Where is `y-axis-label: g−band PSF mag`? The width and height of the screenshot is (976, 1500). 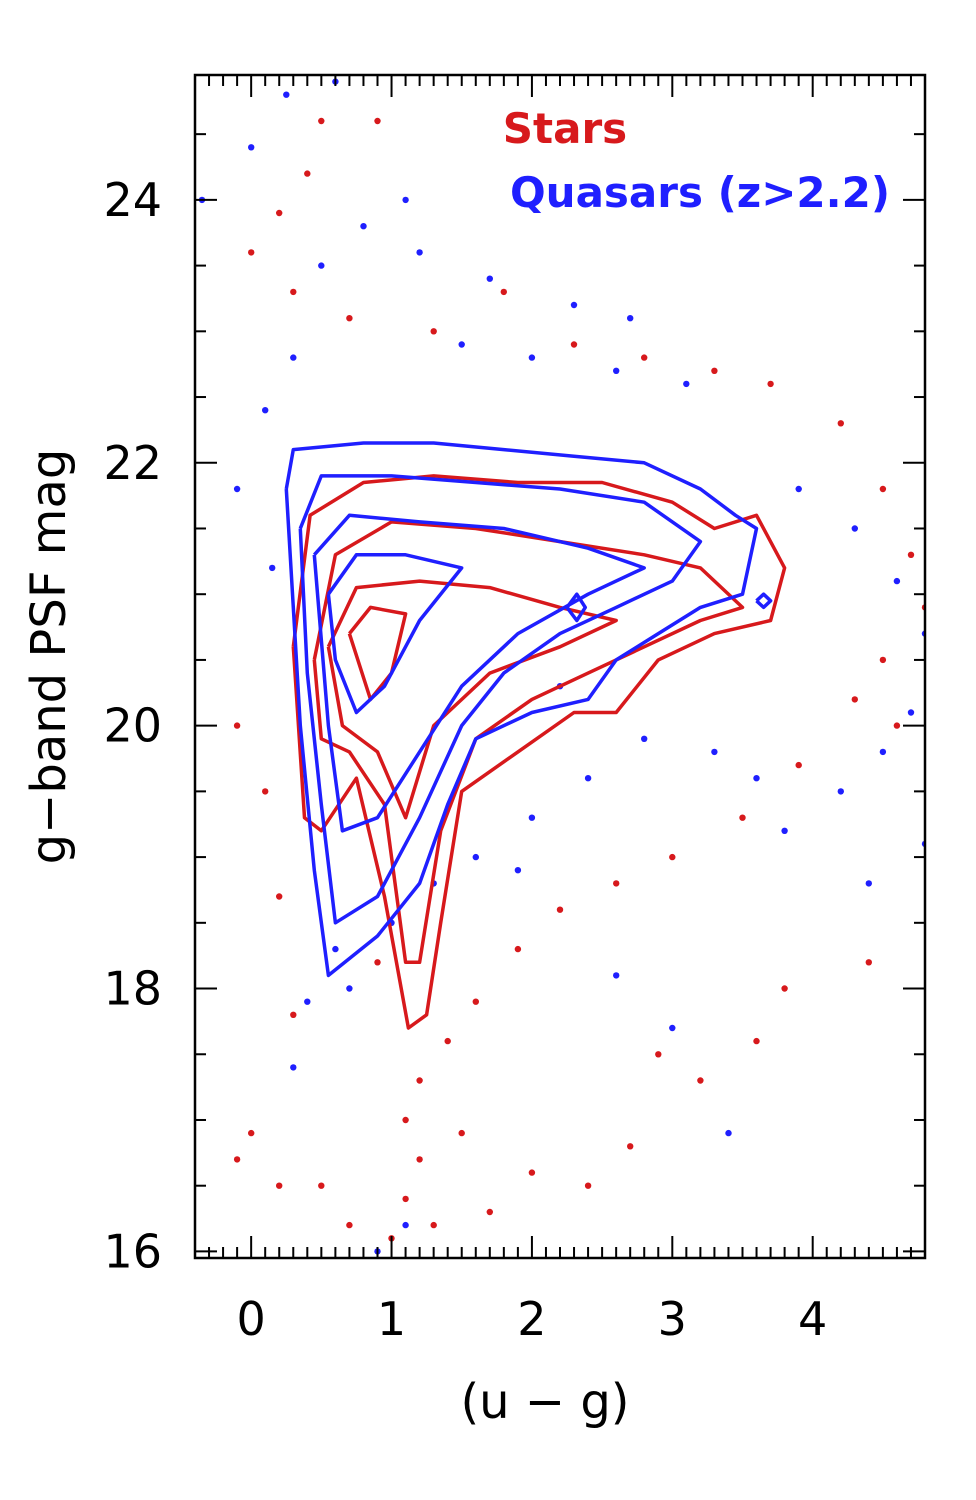 y-axis-label: g−band PSF mag is located at coordinates (49, 657).